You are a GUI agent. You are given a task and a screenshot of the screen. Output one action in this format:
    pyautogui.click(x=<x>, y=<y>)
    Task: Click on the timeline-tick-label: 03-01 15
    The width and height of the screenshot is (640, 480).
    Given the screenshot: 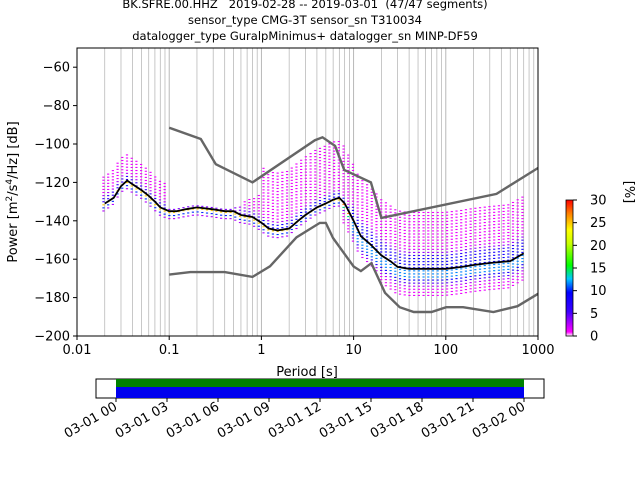 What is the action you would take?
    pyautogui.click(x=346, y=420)
    